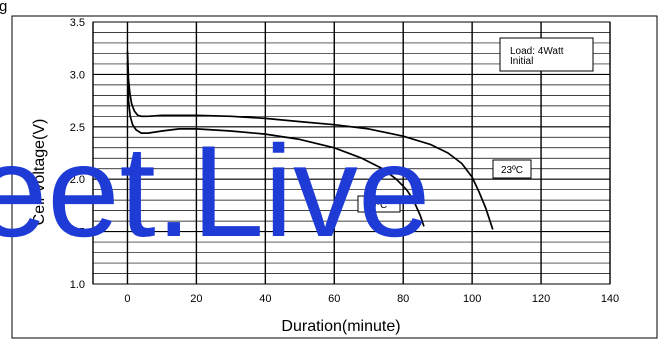 Image resolution: width=669 pixels, height=345 pixels. Describe the element at coordinates (521, 61) in the screenshot. I see `legend-initial-text: Initial` at that location.